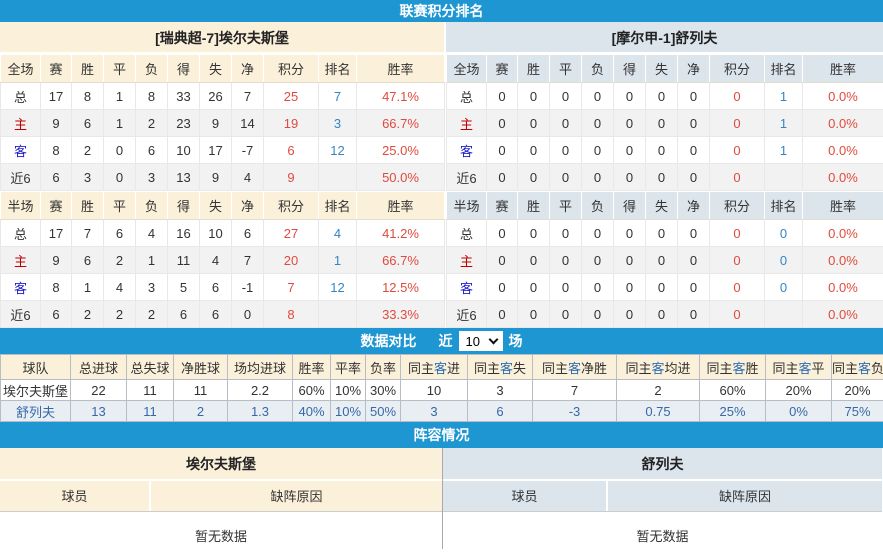 The height and width of the screenshot is (553, 883). Describe the element at coordinates (222, 260) in the screenshot. I see `stats-row: 主 9 6 2 1 11 4 7 20 1 66.7%` at that location.